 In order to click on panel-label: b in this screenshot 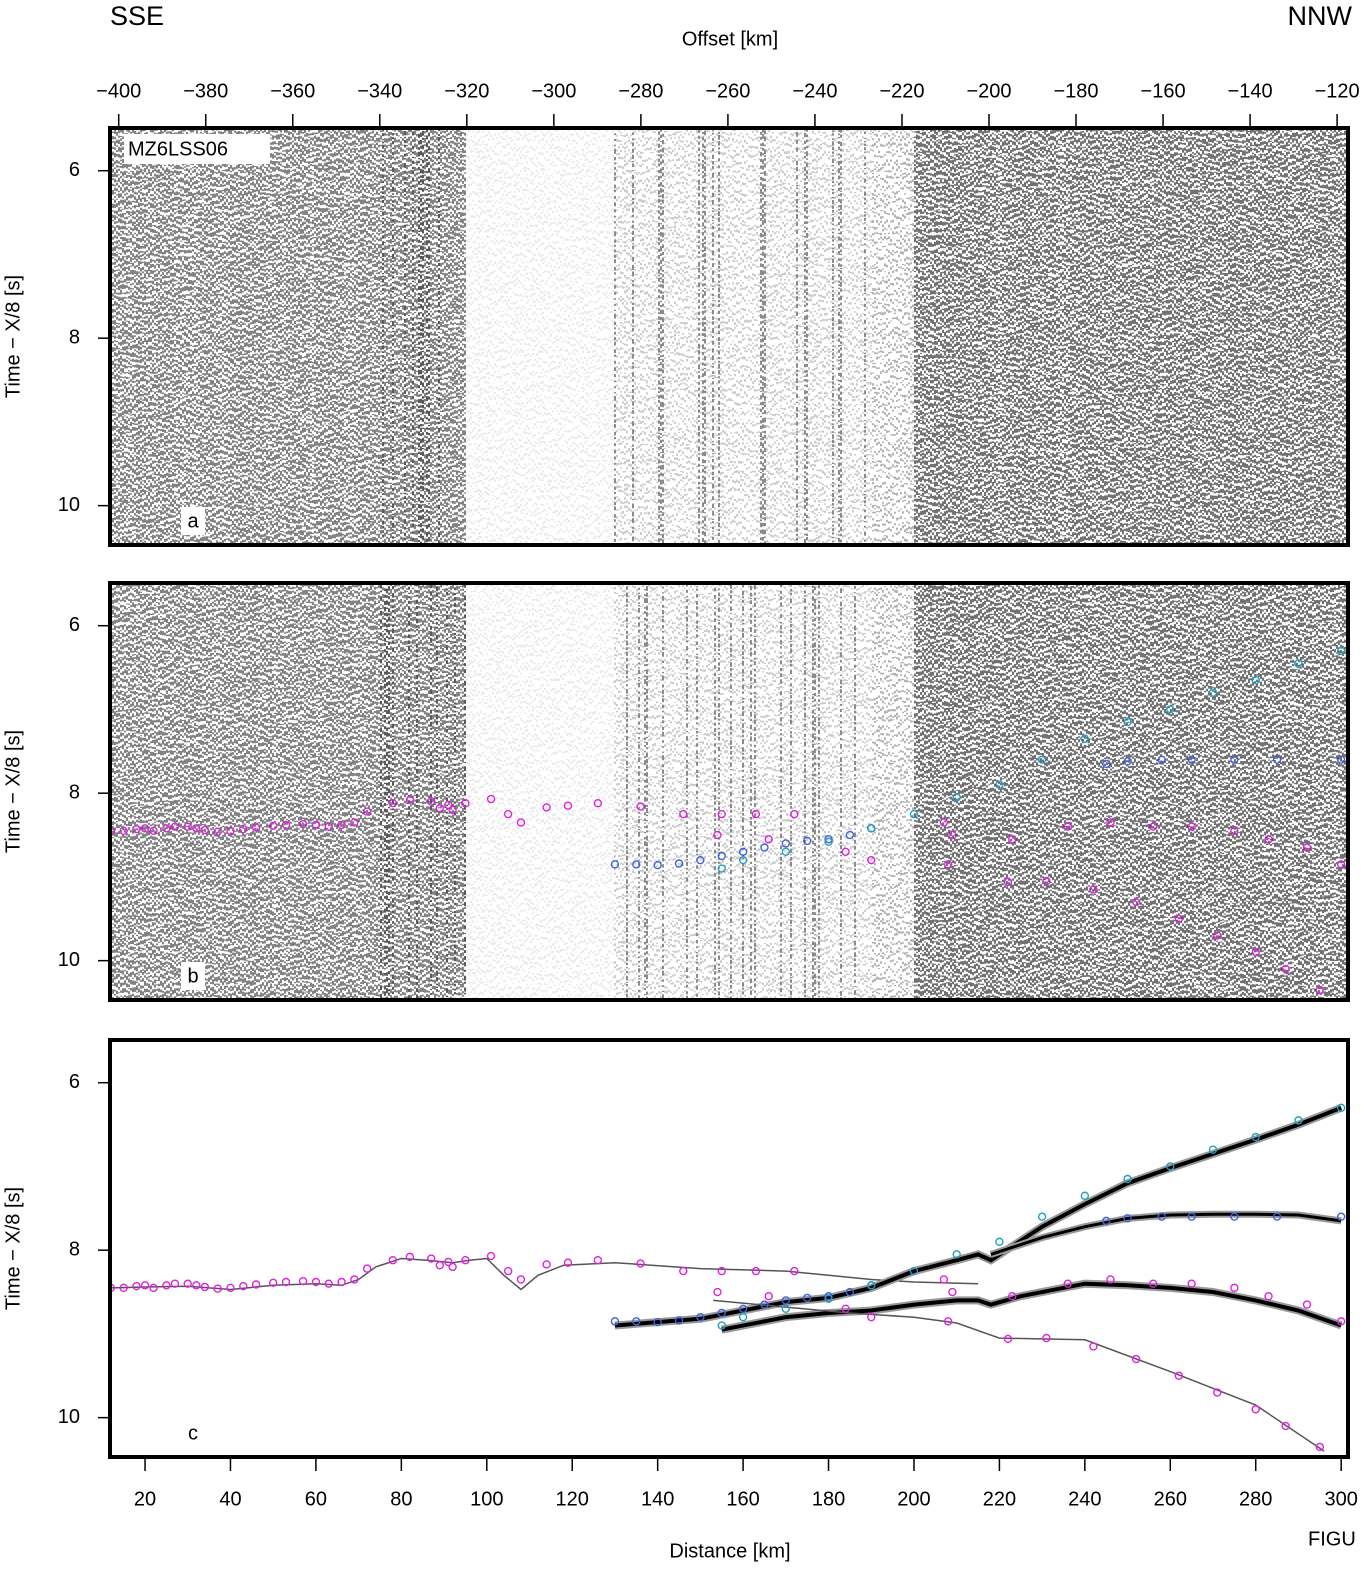, I will do `click(192, 976)`.